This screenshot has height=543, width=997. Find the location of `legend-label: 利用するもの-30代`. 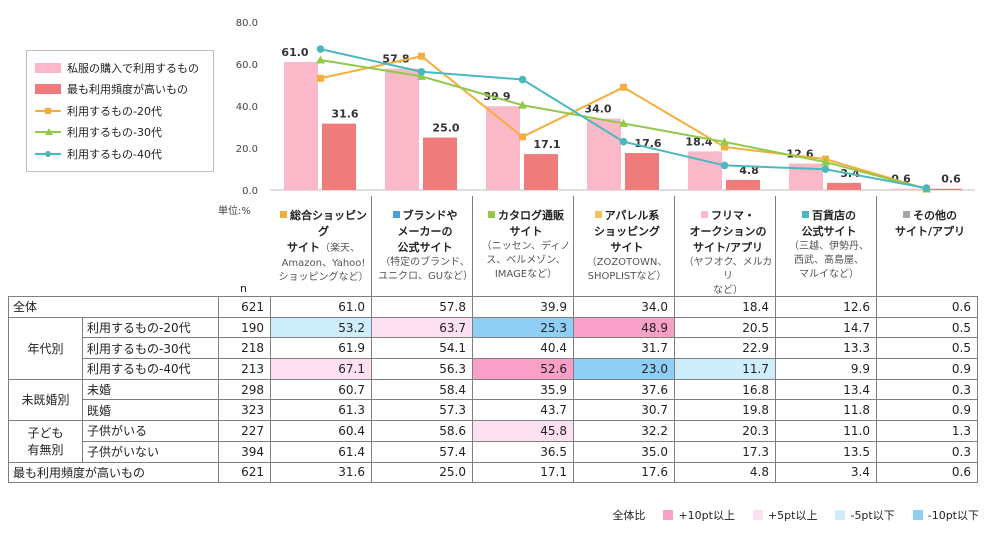

legend-label: 利用するもの-30代 is located at coordinates (114, 133).